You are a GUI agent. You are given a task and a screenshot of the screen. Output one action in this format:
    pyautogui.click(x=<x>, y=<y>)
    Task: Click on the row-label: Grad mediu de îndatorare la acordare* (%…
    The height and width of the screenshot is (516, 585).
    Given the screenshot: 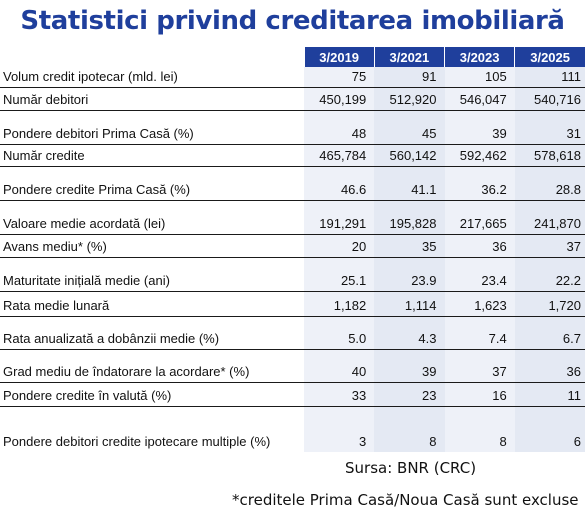 What is the action you would take?
    pyautogui.click(x=152, y=366)
    